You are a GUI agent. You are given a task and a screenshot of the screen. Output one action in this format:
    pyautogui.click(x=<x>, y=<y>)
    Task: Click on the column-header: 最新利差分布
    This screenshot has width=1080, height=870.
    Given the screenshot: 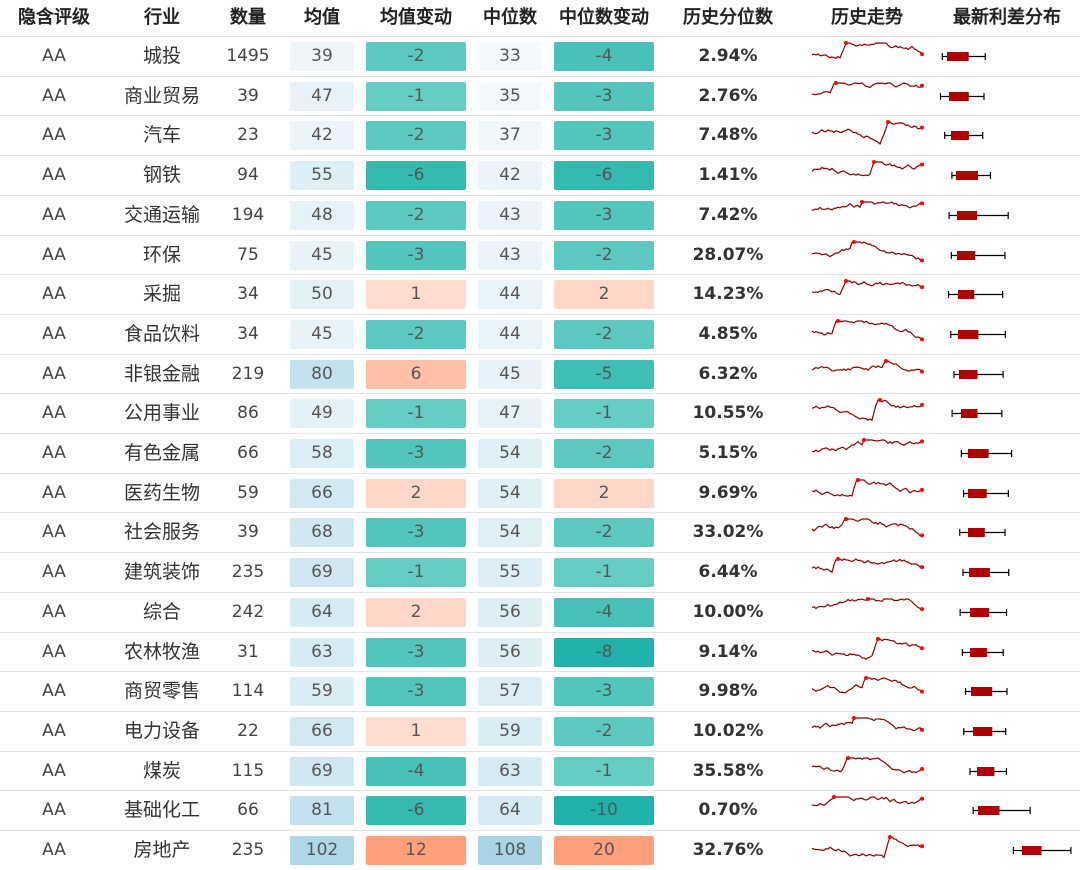 What is the action you would take?
    pyautogui.click(x=1007, y=17)
    